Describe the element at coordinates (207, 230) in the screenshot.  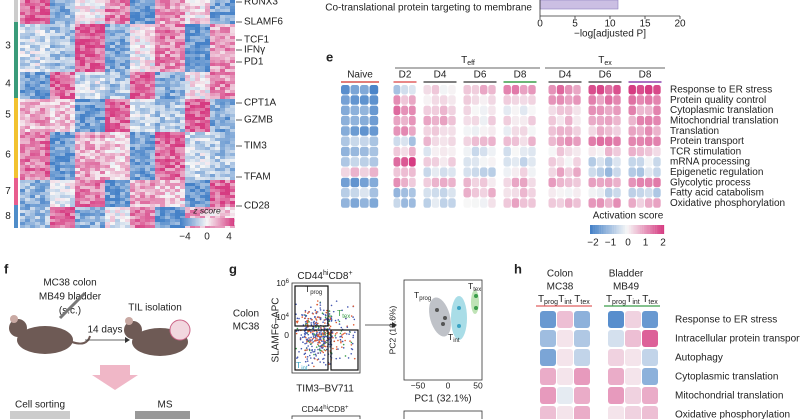
I see `colorbar: −4 0 4` at that location.